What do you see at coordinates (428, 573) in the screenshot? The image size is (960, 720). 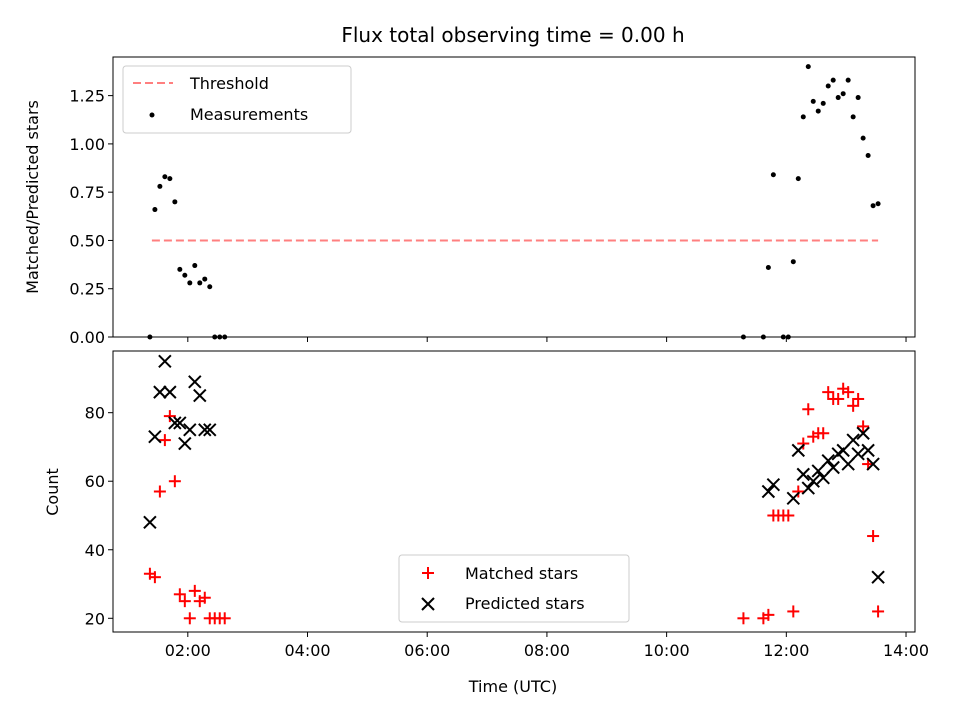 I see `legend-matched-swatch` at bounding box center [428, 573].